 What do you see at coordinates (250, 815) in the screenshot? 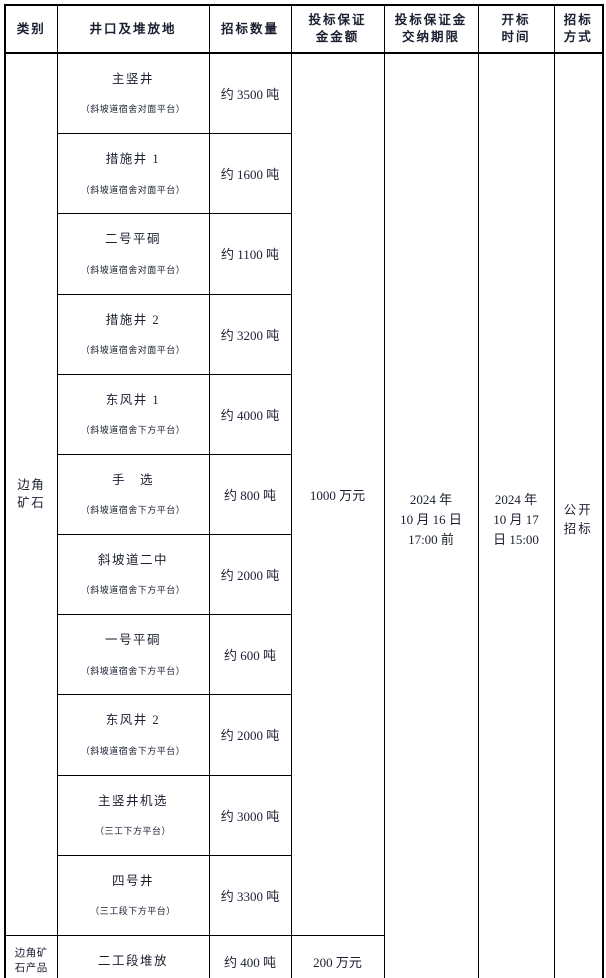
I see `quantity-cell: 约 3000 吨` at bounding box center [250, 815].